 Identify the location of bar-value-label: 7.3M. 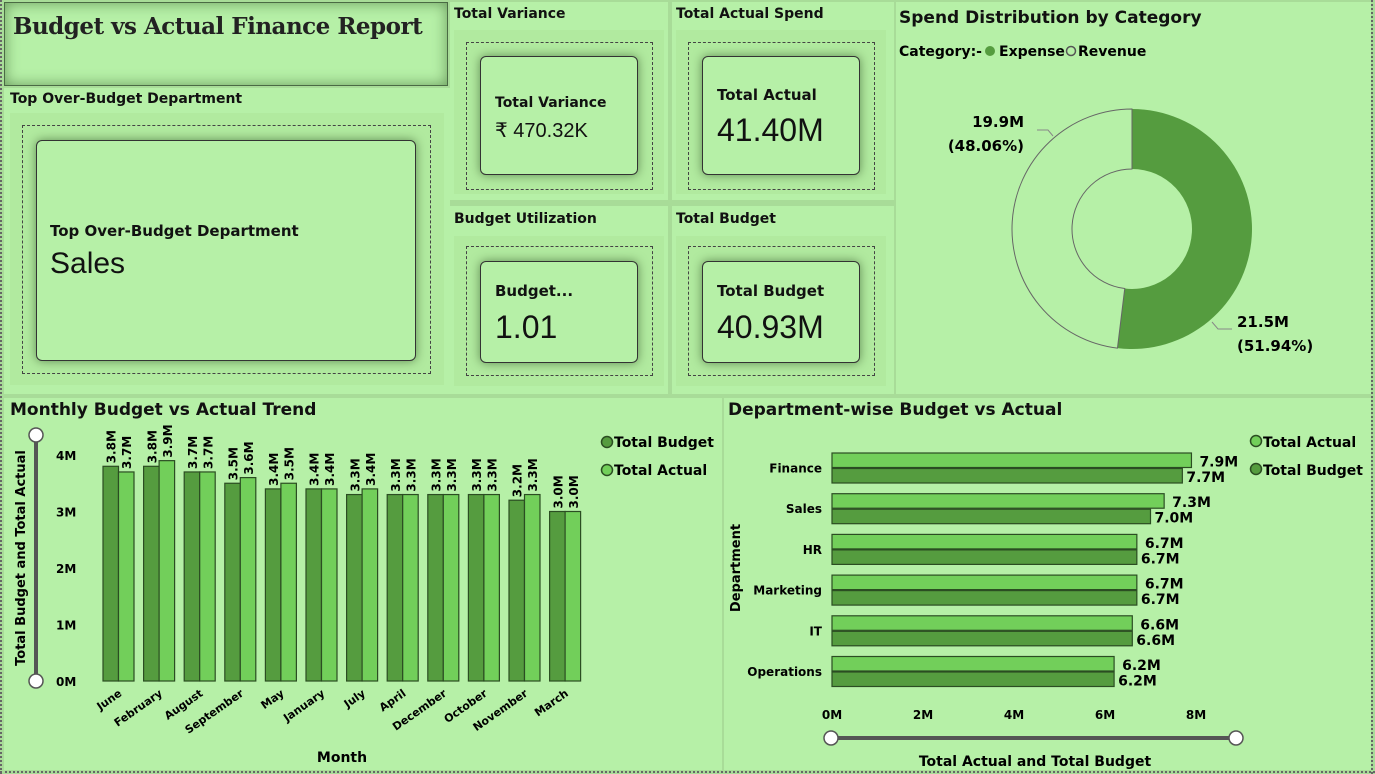
(1191, 503).